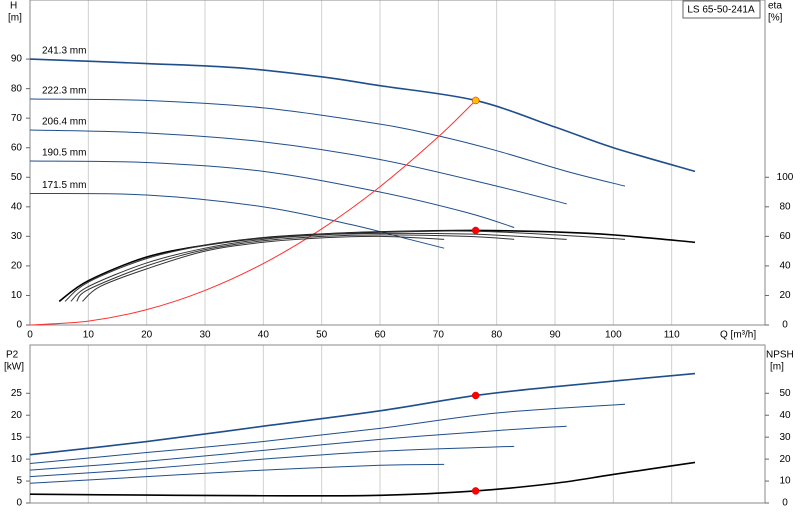 This screenshot has height=520, width=800. Describe the element at coordinates (785, 437) in the screenshot. I see `y2-tick-label: 30` at that location.